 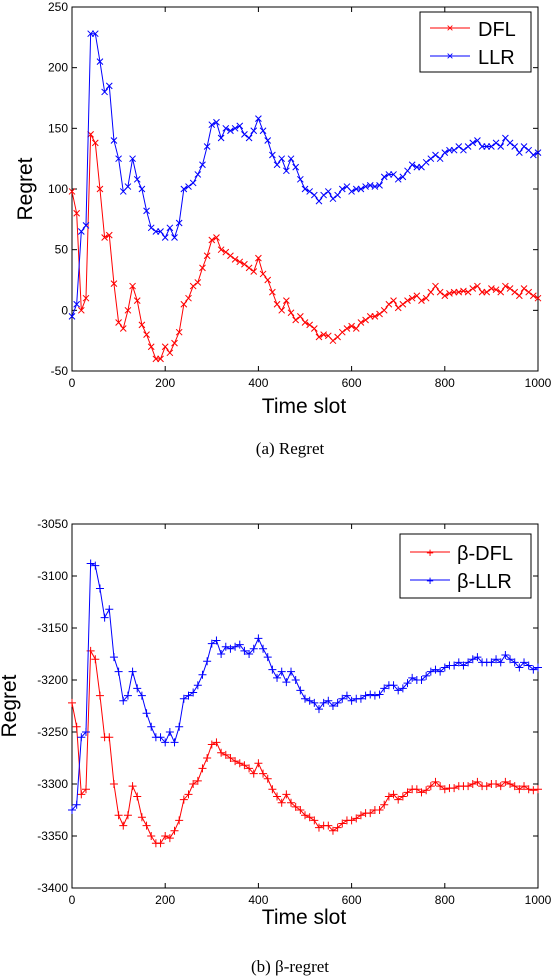 What do you see at coordinates (497, 30) in the screenshot?
I see `legend-label-dfl: DFL` at bounding box center [497, 30].